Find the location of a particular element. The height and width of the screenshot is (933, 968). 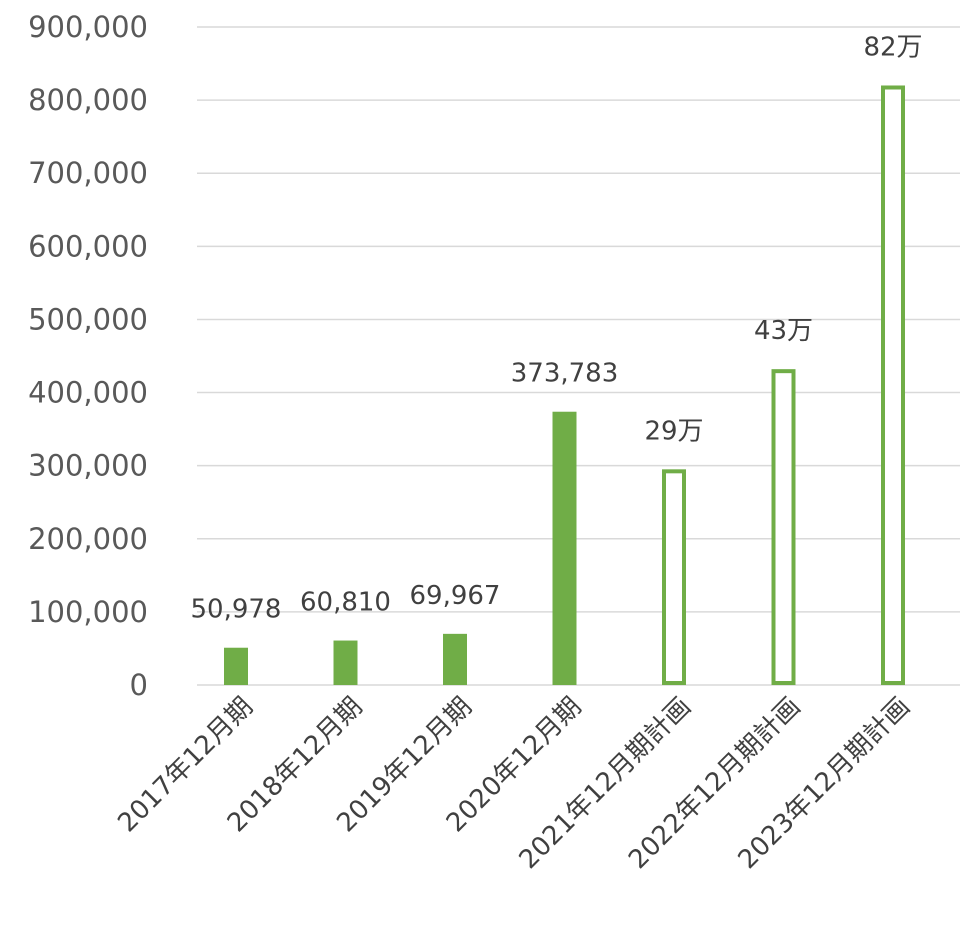

data-label: 60,810 is located at coordinates (345, 603).